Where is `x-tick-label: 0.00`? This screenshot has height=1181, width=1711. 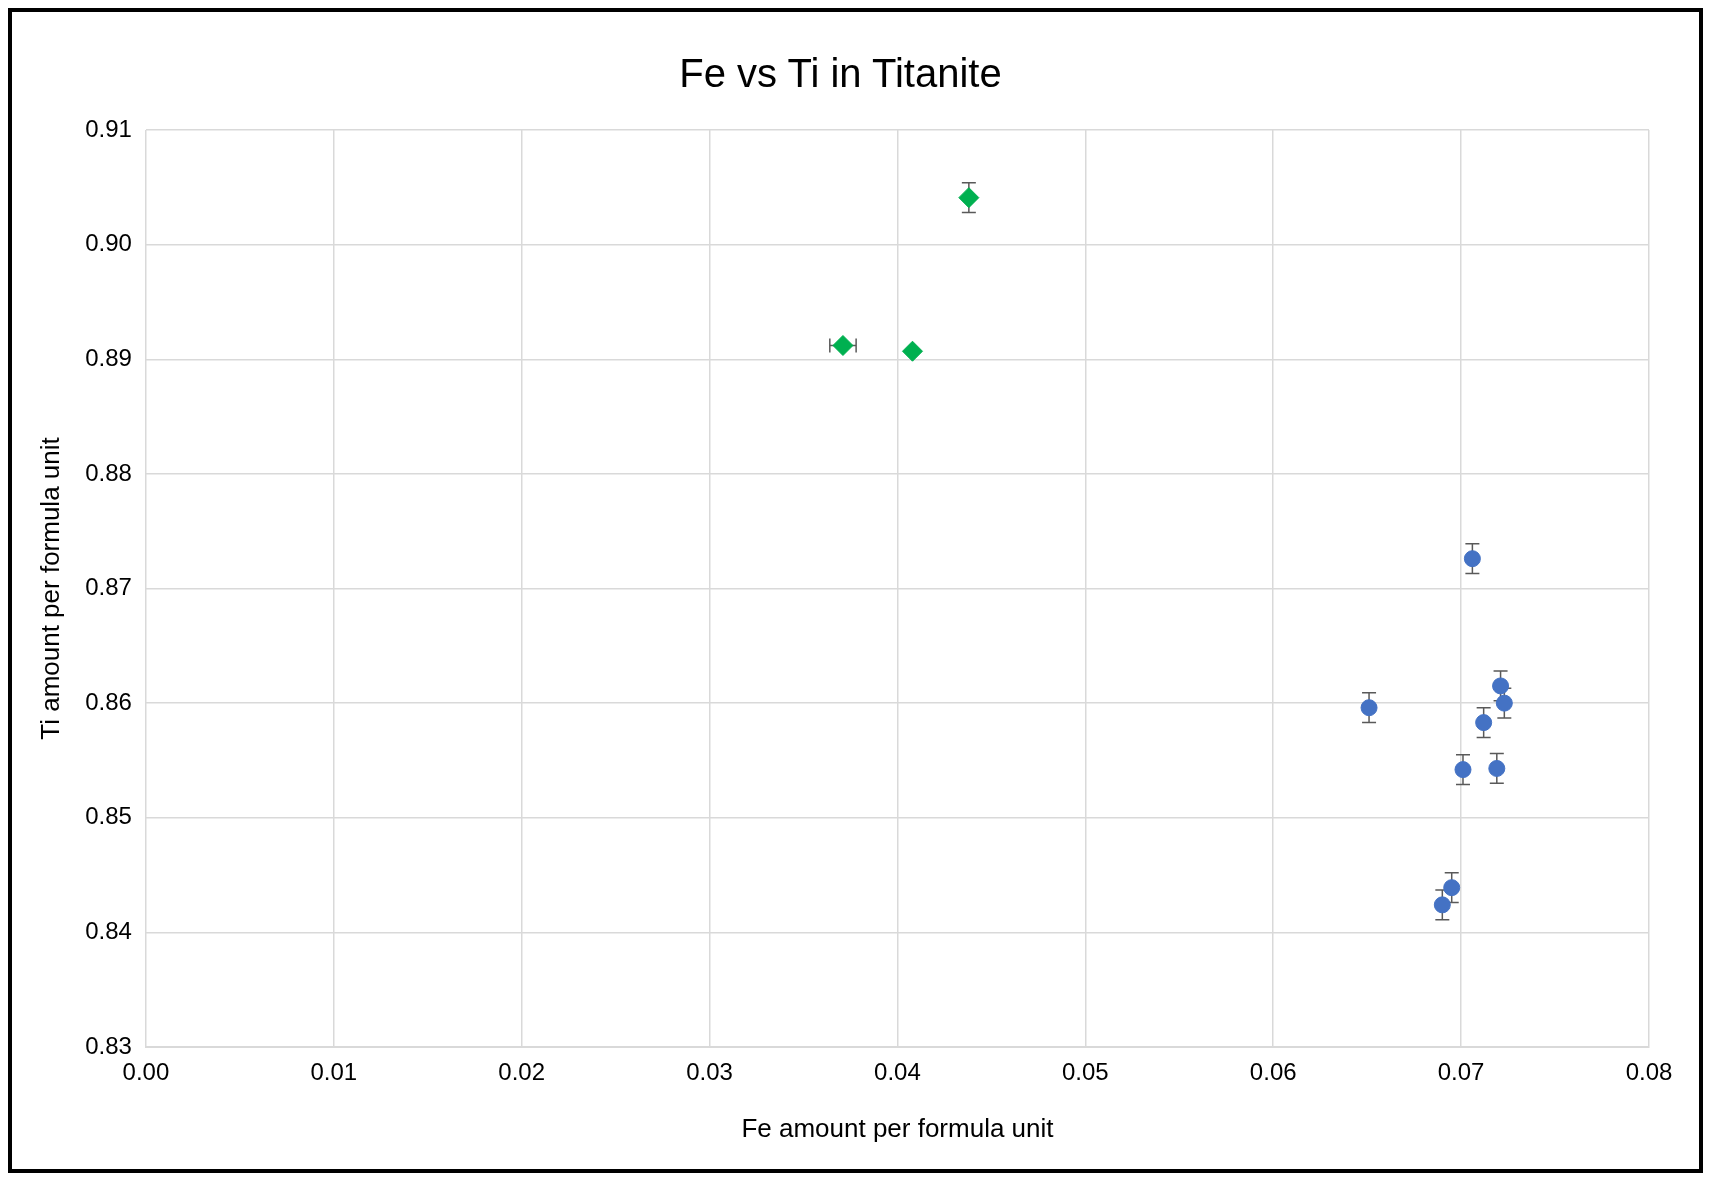
x-tick-label: 0.00 is located at coordinates (146, 1072).